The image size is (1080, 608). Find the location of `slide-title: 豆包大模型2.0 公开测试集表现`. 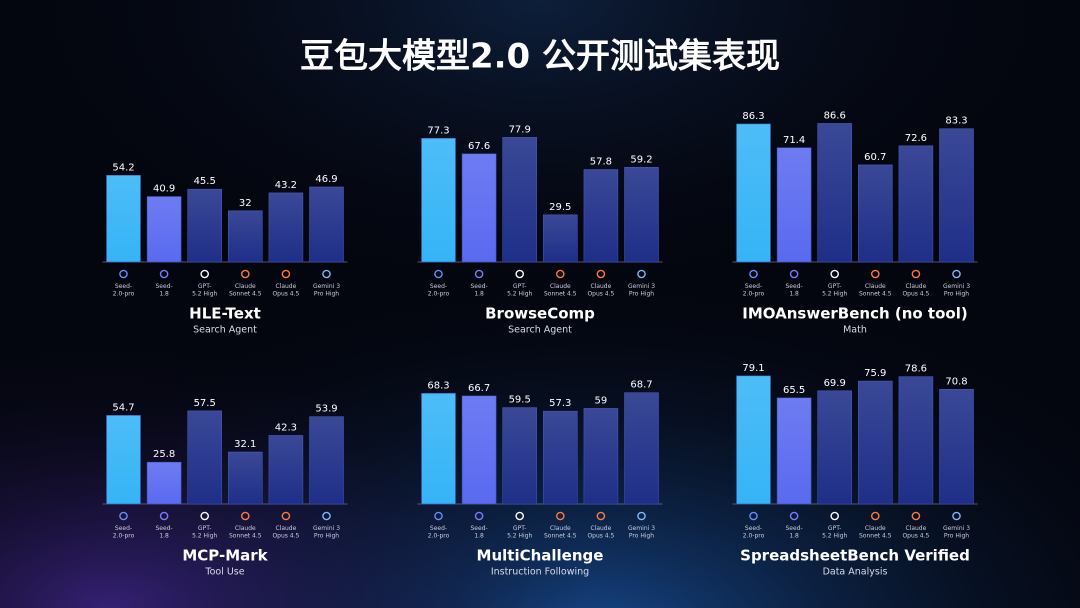

slide-title: 豆包大模型2.0 公开测试集表现 is located at coordinates (540, 57).